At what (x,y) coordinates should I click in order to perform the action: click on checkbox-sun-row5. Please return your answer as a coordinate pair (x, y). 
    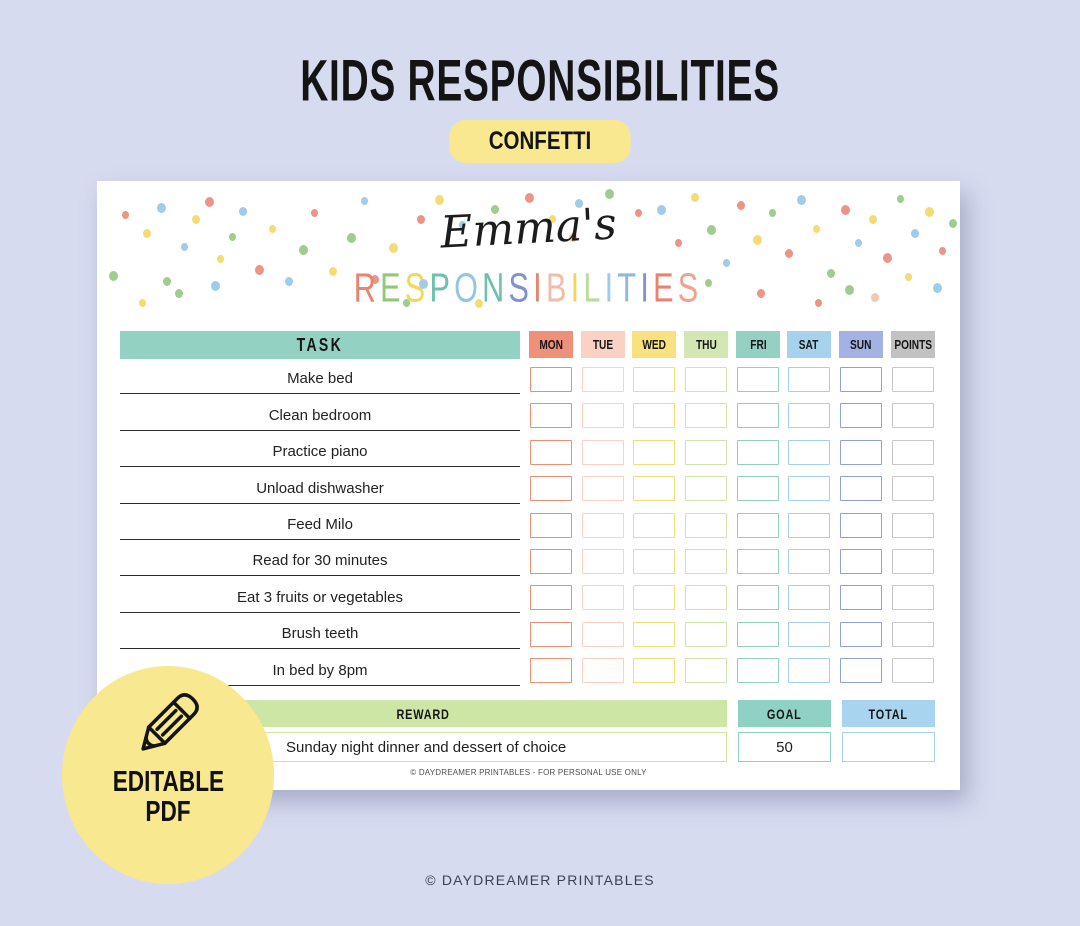
    Looking at the image, I should click on (861, 525).